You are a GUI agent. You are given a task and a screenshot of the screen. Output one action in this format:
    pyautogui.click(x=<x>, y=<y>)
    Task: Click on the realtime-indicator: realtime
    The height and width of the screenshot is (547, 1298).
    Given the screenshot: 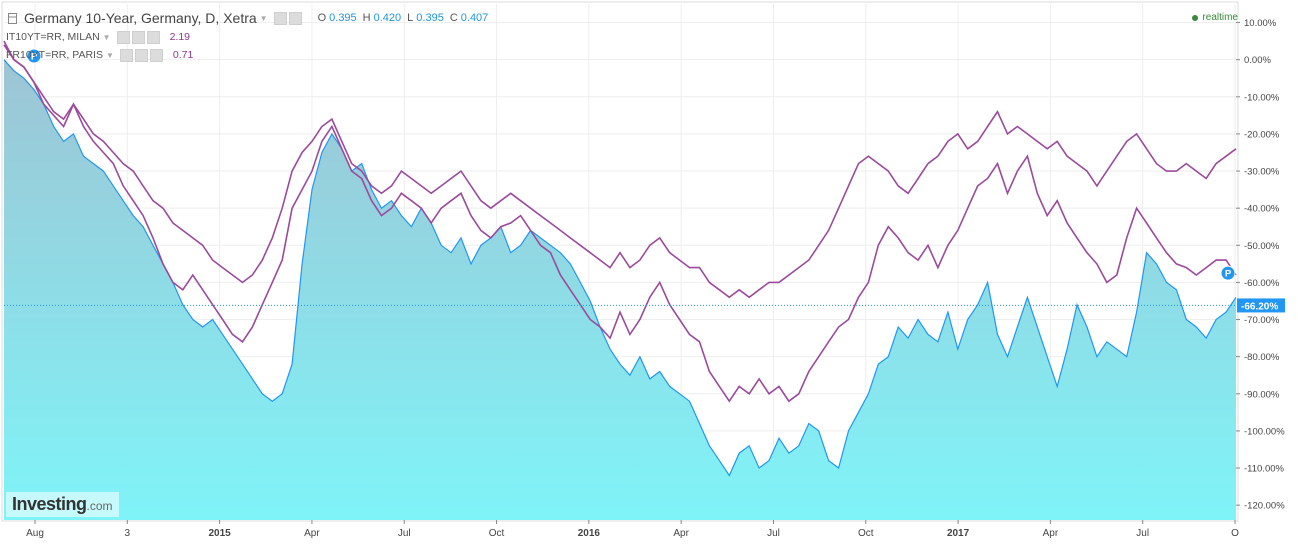 What is the action you would take?
    pyautogui.click(x=1215, y=17)
    